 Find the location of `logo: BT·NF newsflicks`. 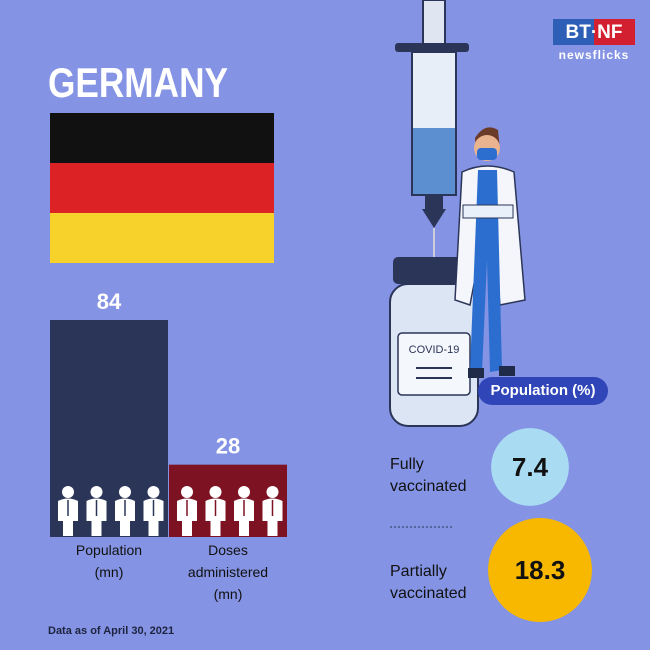

logo: BT·NF newsflicks is located at coordinates (594, 40).